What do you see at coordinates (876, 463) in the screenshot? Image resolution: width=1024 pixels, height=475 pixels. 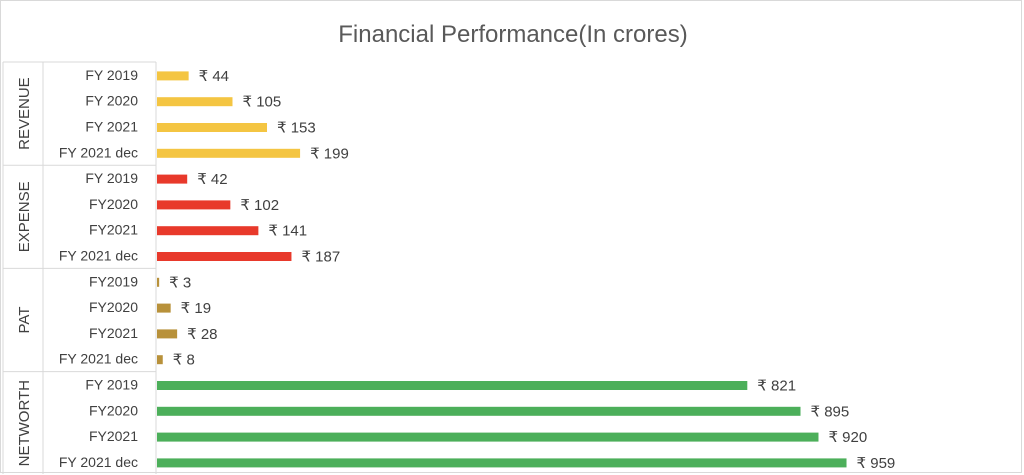 I see `data-label: ₹ 959` at bounding box center [876, 463].